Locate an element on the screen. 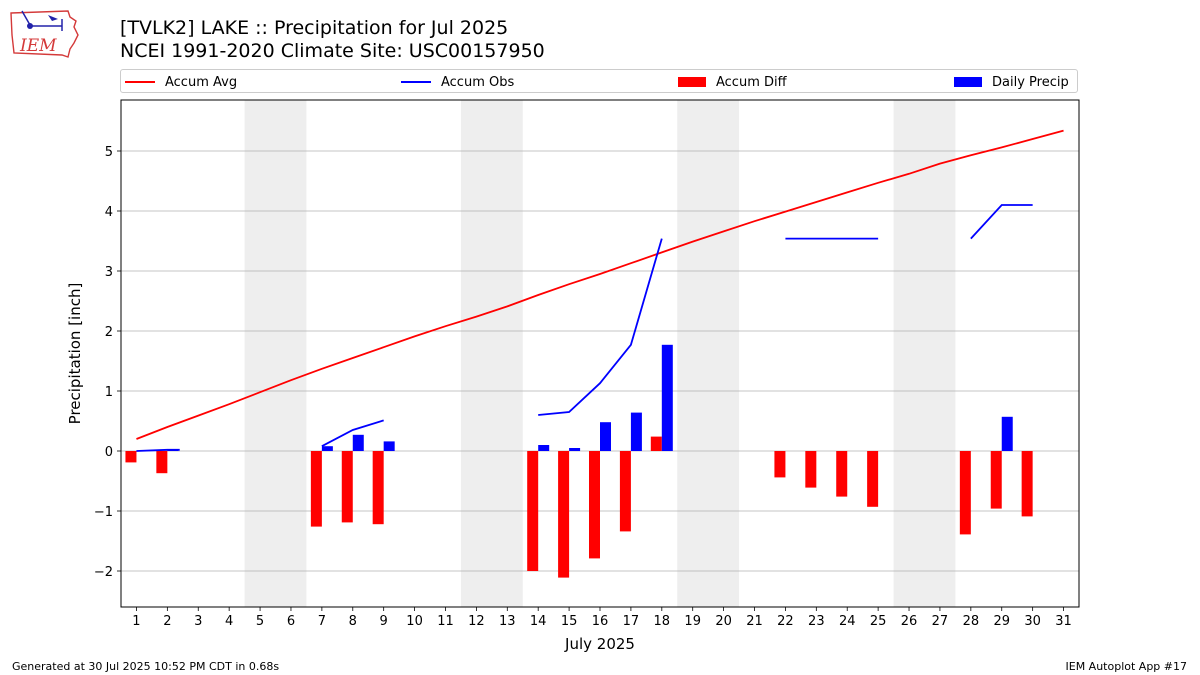  legend-swatch-accum-obs is located at coordinates (416, 82).